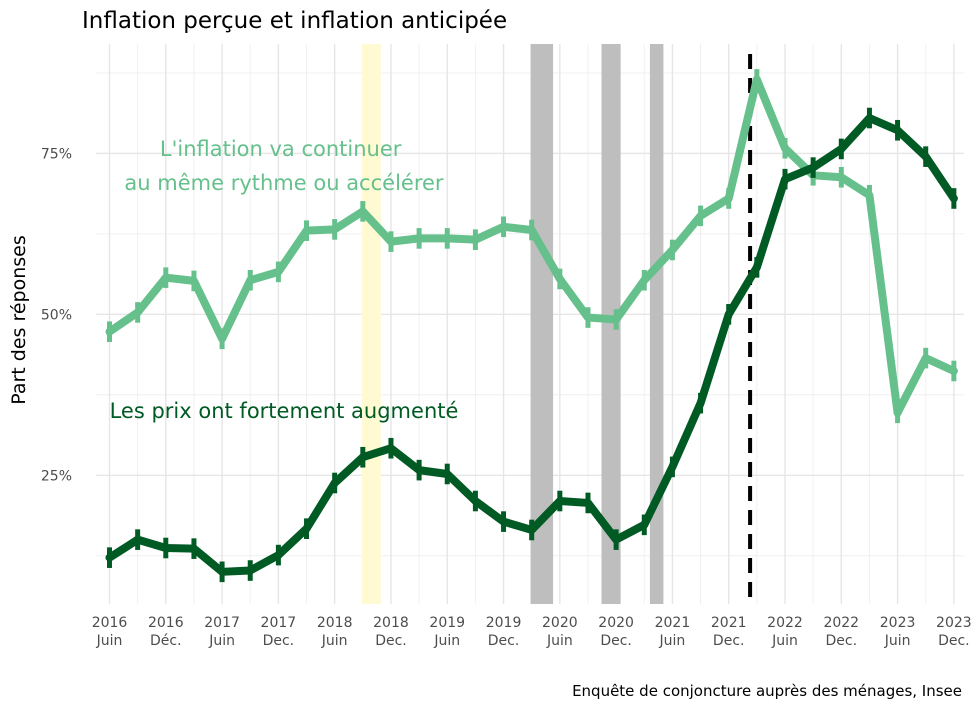 The image size is (974, 708). Describe the element at coordinates (284, 411) in the screenshot. I see `annotation-perceived: Les prix ont fortement augmenté` at that location.